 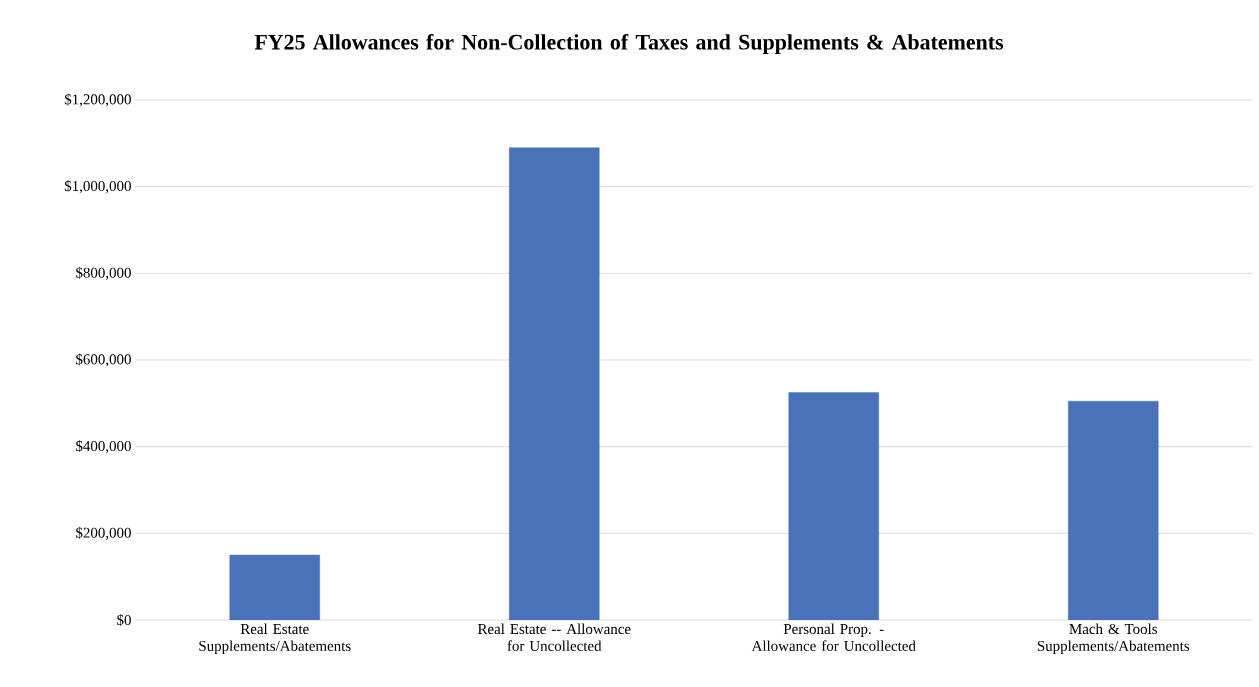 I want to click on y-tick-label: $800,000, so click(x=103, y=273).